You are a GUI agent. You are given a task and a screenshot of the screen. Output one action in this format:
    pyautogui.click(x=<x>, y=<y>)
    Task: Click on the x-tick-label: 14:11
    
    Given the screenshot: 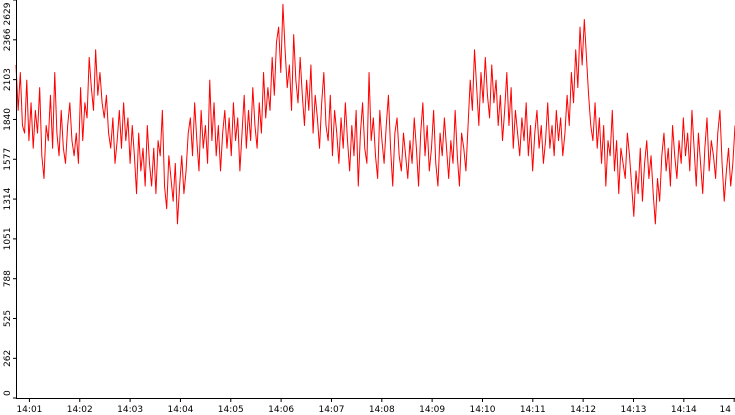 What is the action you would take?
    pyautogui.click(x=533, y=410)
    